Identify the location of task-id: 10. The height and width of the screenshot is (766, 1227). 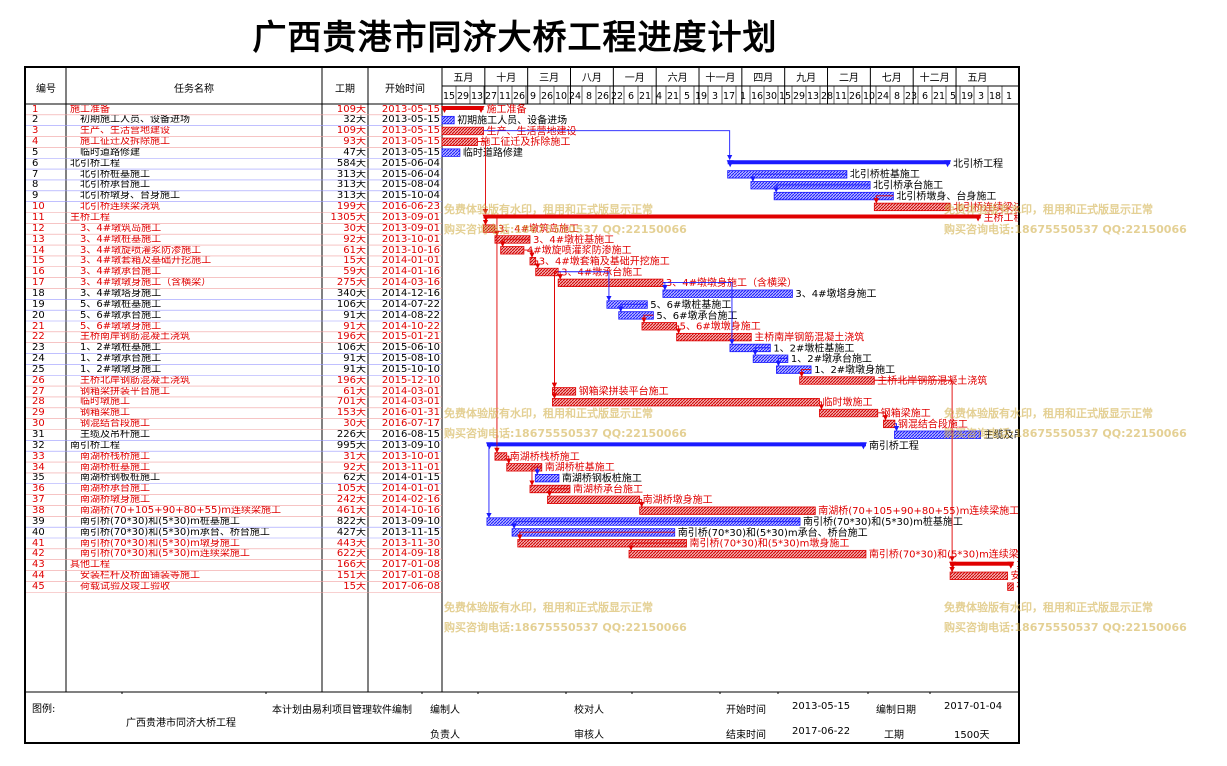
(38, 207).